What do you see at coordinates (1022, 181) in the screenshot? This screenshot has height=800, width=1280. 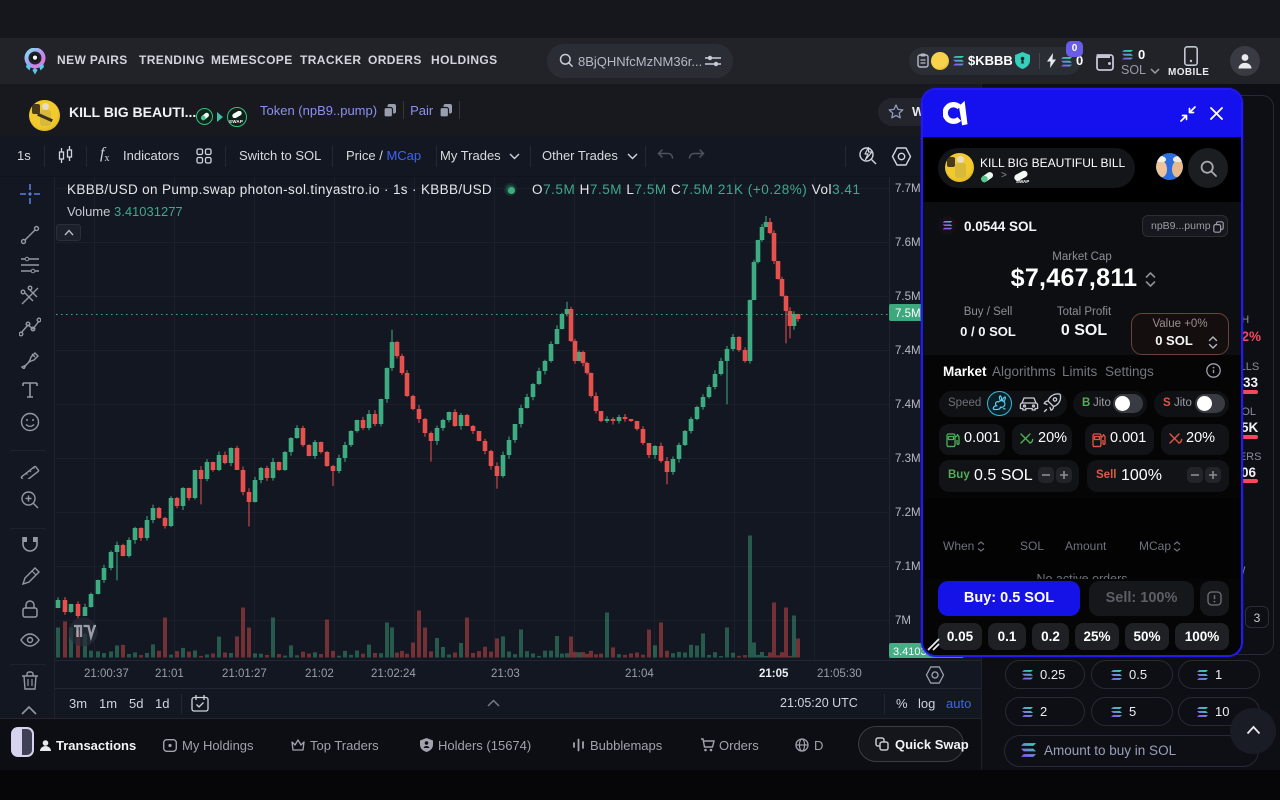 I see `svg-text: SWAP` at bounding box center [1022, 181].